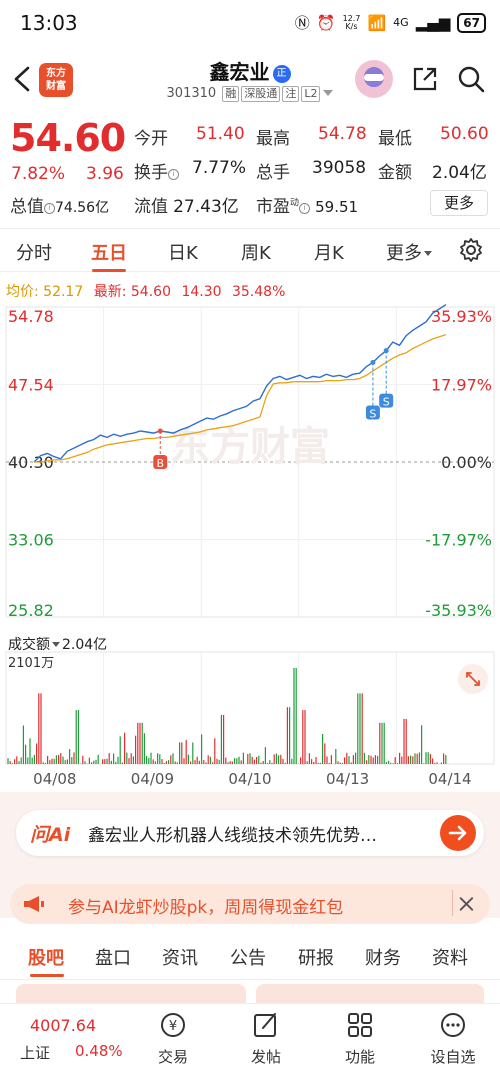  What do you see at coordinates (49, 23) in the screenshot?
I see `status-time: 13:03` at bounding box center [49, 23].